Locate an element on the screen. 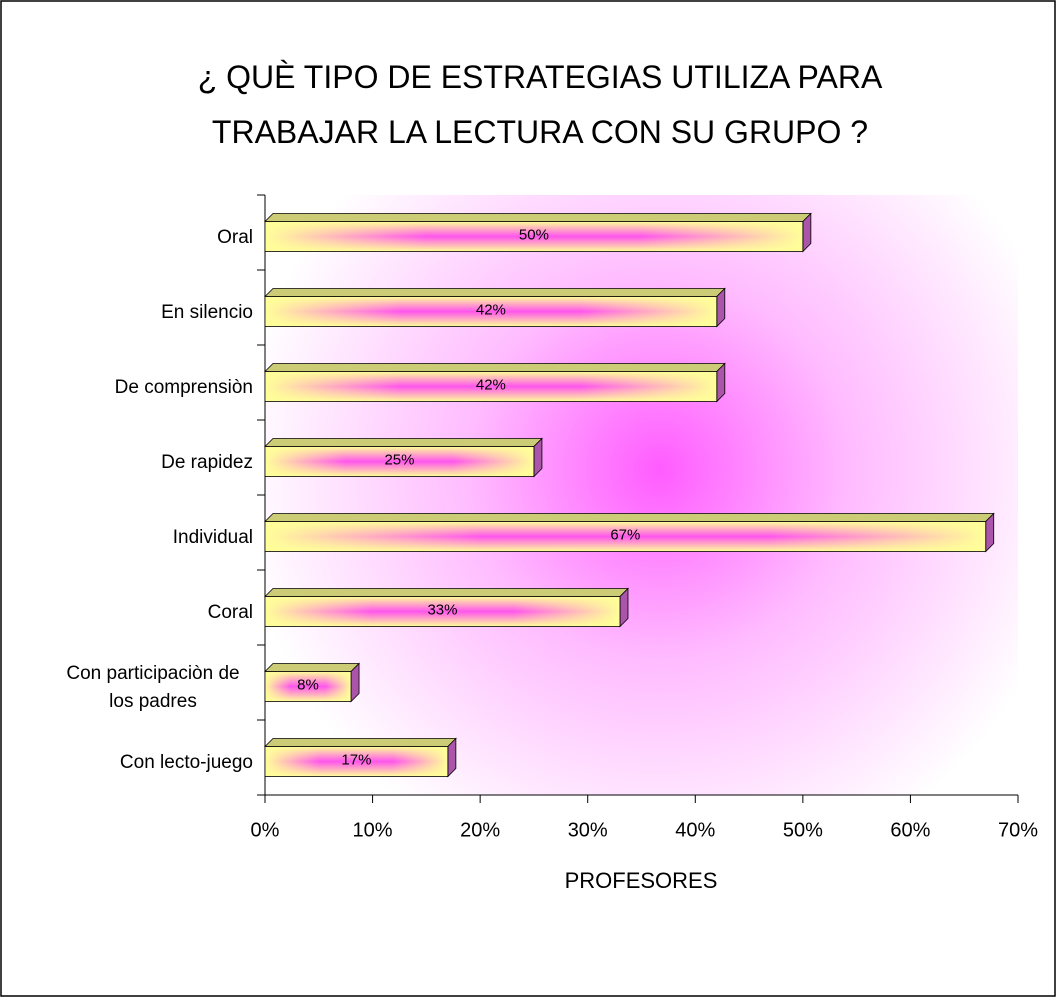  x-tick-label: 30% is located at coordinates (588, 830).